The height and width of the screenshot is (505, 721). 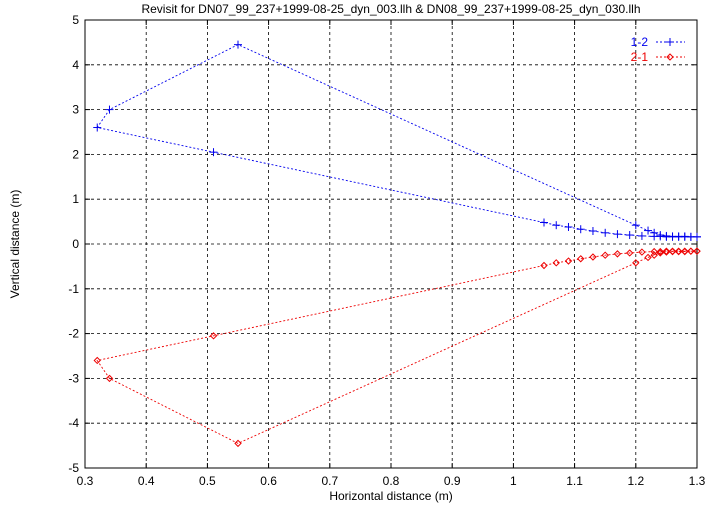 I want to click on y-tick-label: -3, so click(x=73, y=378).